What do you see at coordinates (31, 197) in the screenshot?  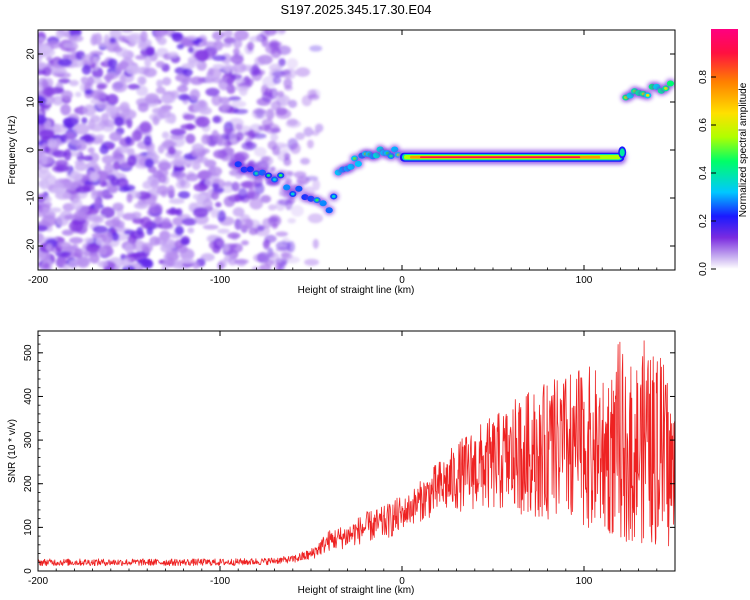 I see `heatmap-ytick-label: -10` at bounding box center [31, 197].